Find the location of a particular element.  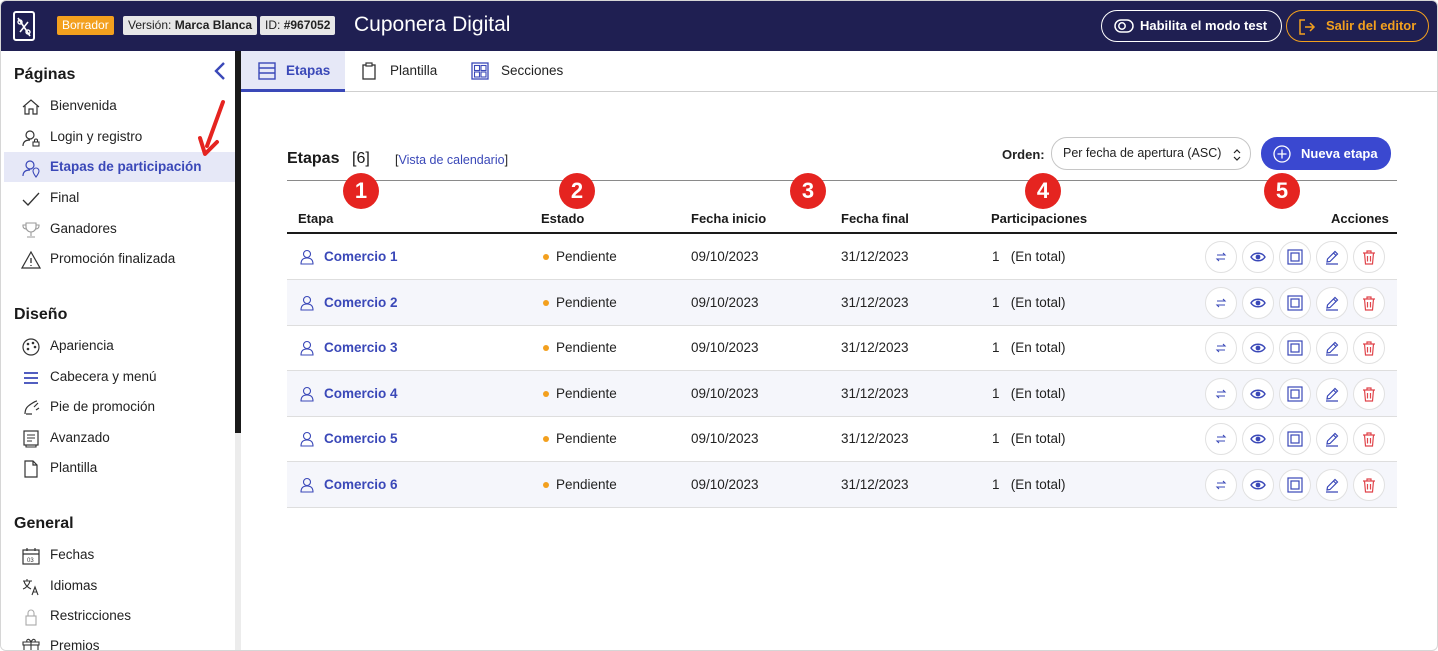

tab-secciones: Secciones is located at coordinates (521, 71).